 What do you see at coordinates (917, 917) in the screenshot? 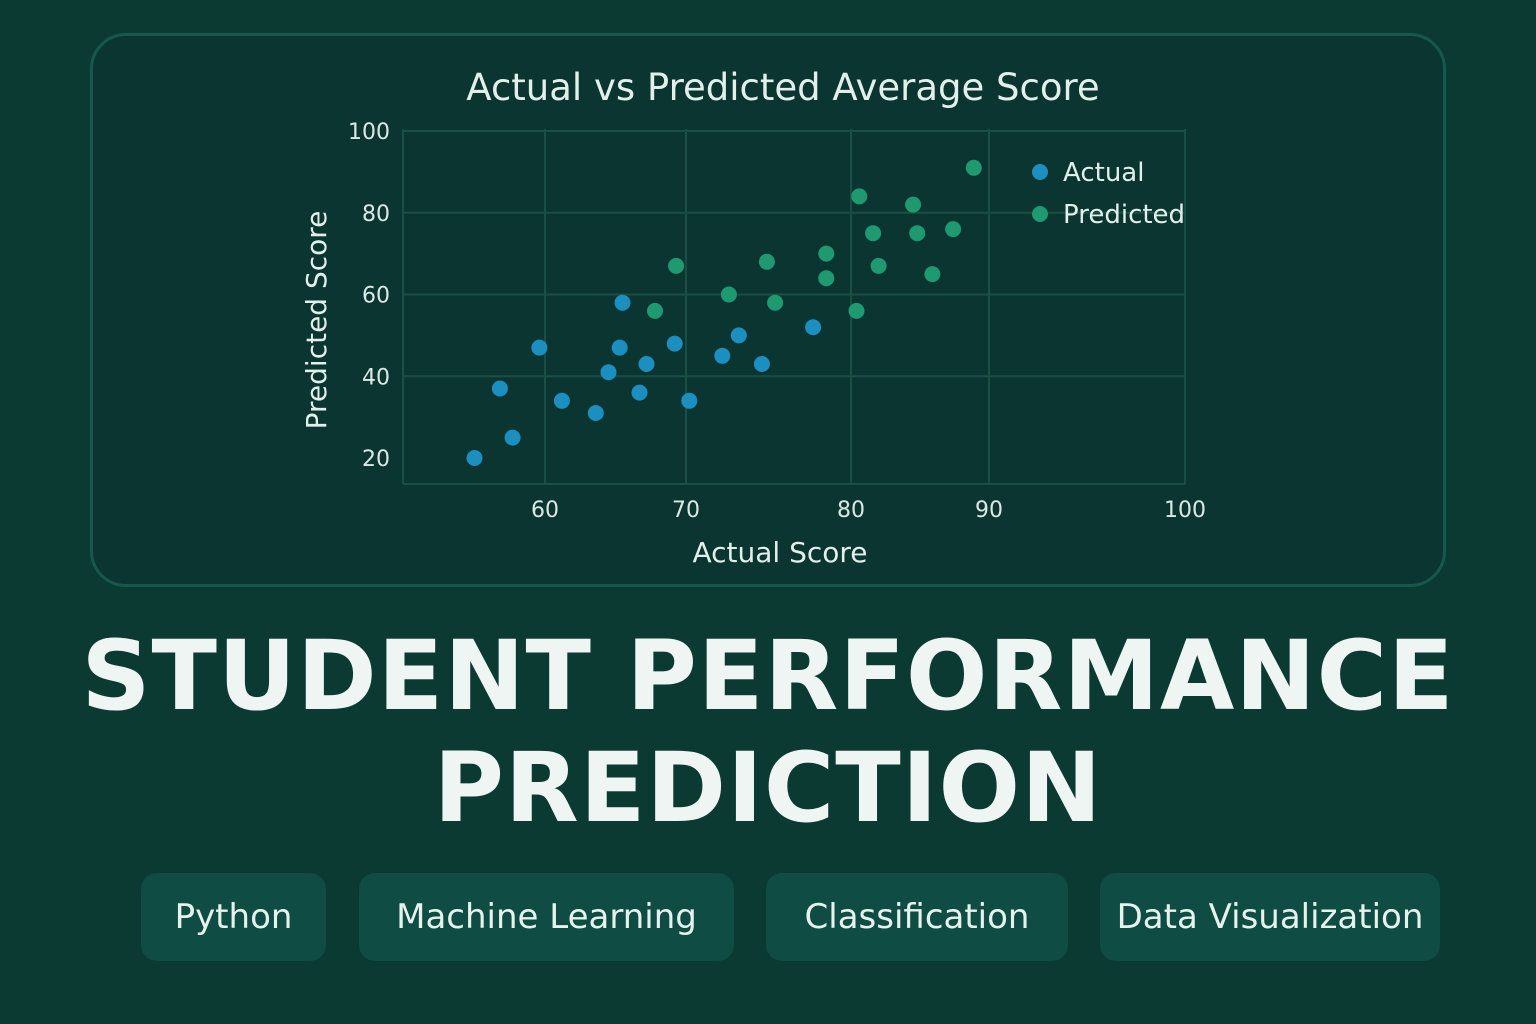
I see `tag-classification: Classification` at bounding box center [917, 917].